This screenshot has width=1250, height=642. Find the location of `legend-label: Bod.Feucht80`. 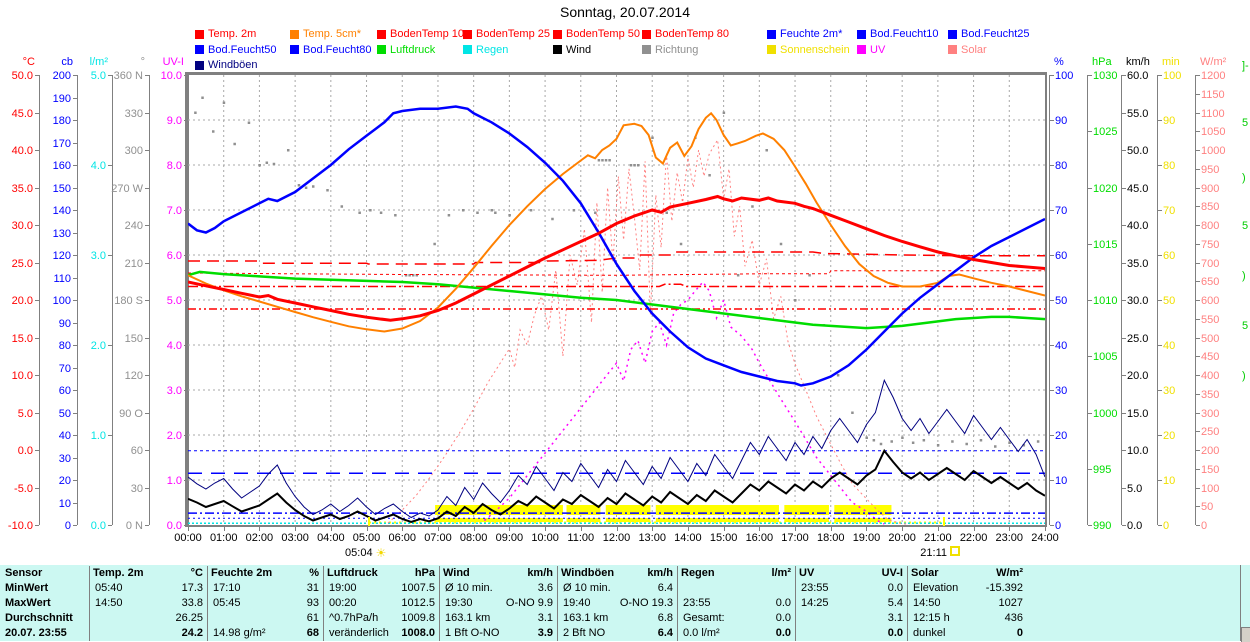

legend-label: Bod.Feucht80 is located at coordinates (337, 49).